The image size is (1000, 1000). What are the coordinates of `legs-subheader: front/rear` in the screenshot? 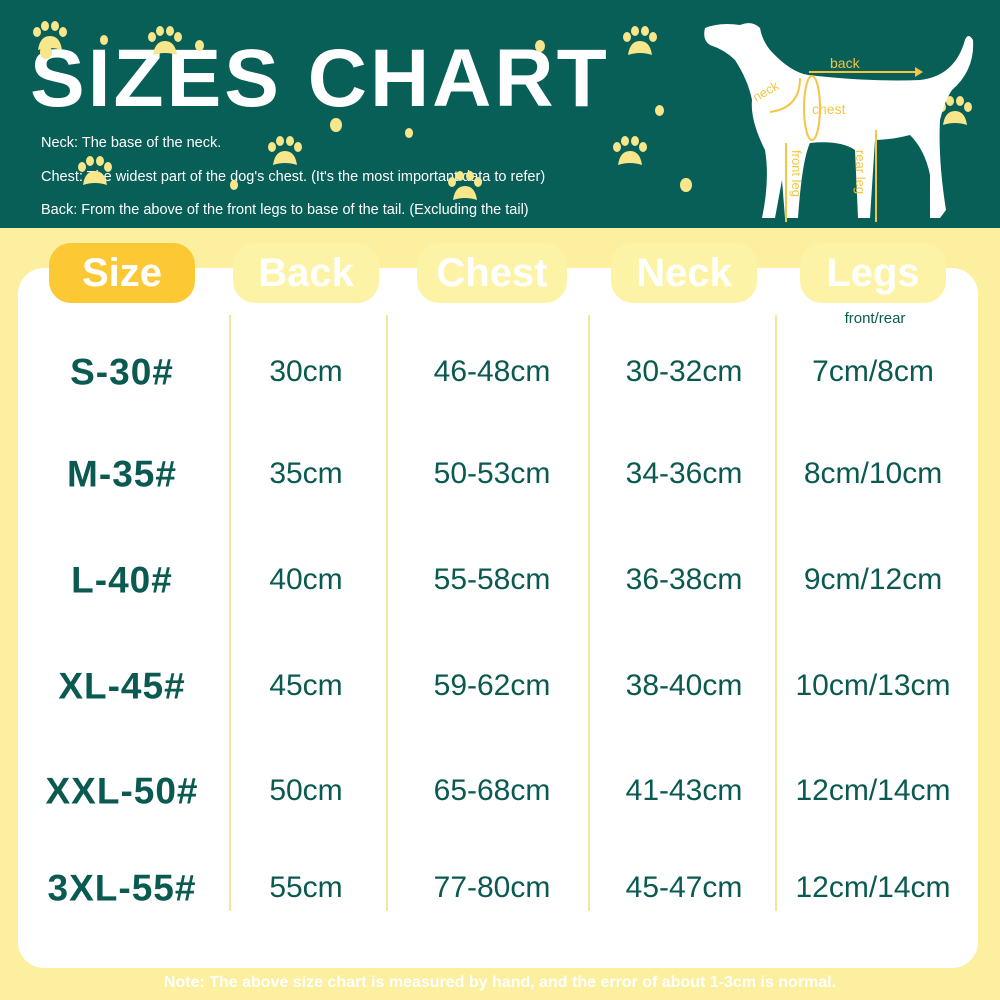 It's located at (875, 318).